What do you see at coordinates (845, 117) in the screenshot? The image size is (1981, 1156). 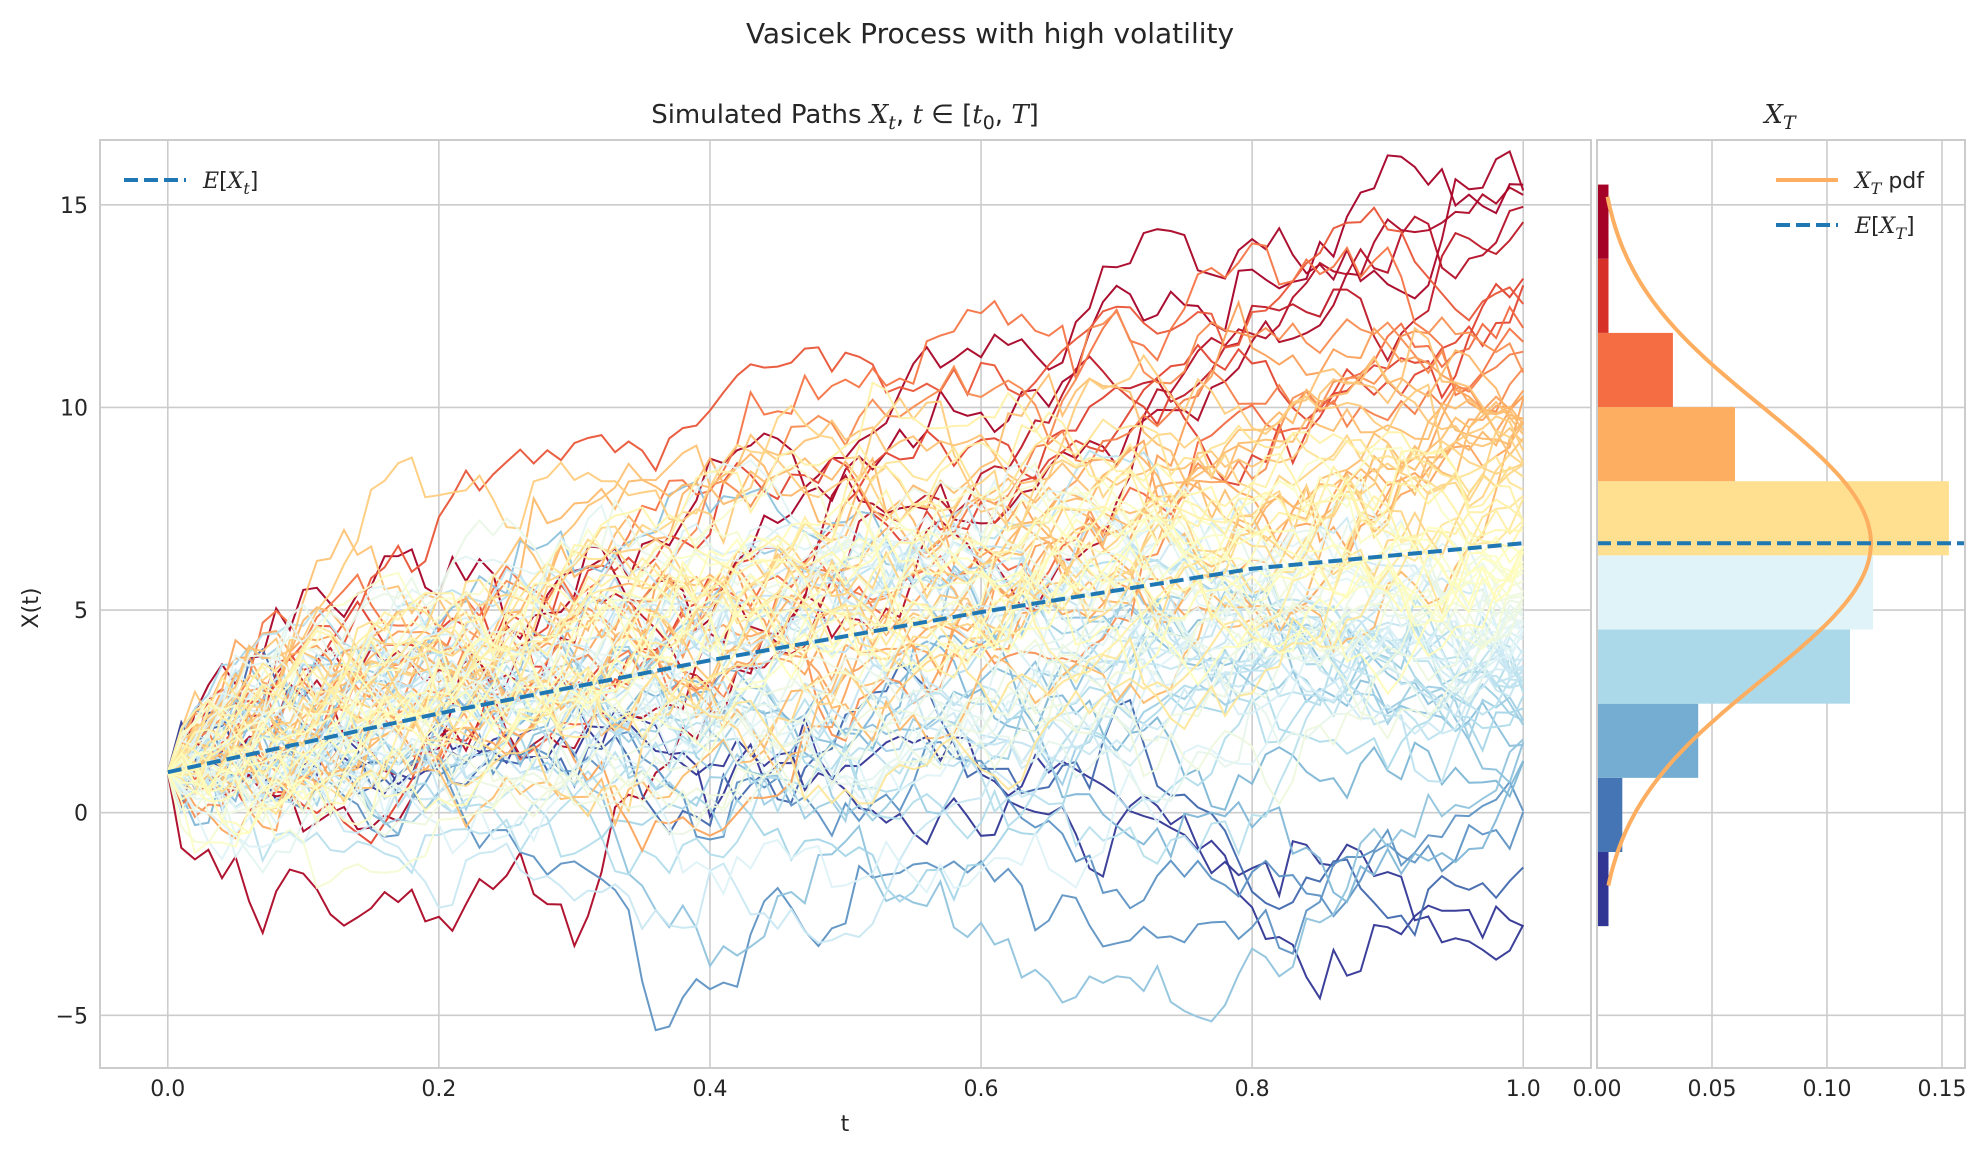 I see `main-title: Simulated Paths Xt, t ∈ [t0, T]` at bounding box center [845, 117].